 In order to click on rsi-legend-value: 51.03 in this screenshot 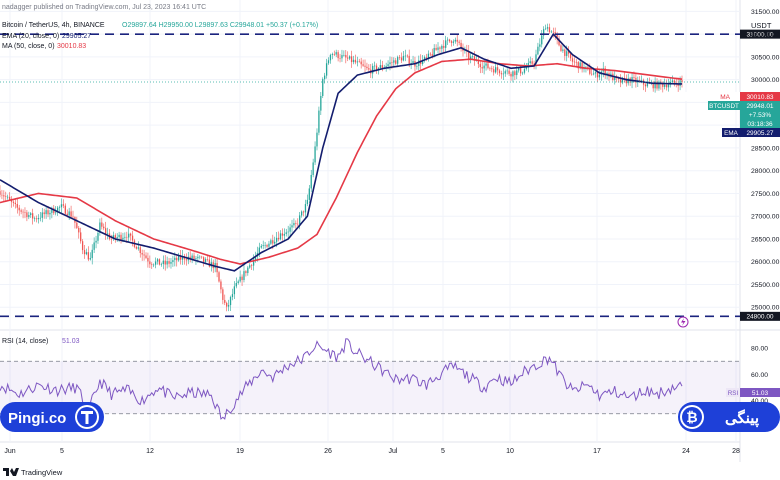, I will do `click(71, 341)`.